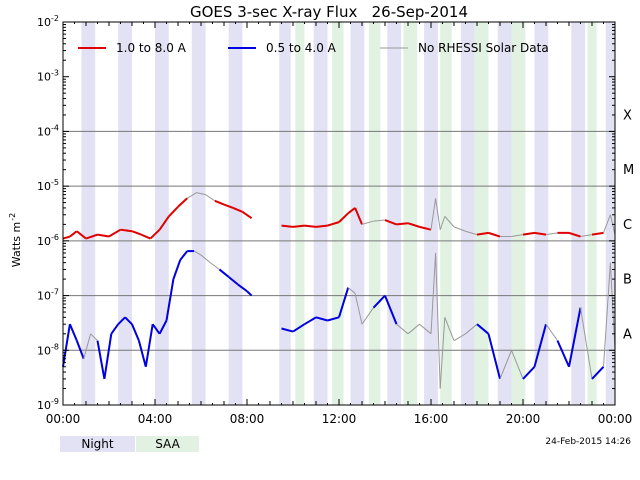 Image resolution: width=640 pixels, height=480 pixels. What do you see at coordinates (48, 349) in the screenshot?
I see `y-tick-label: 10⁻⁸` at bounding box center [48, 349].